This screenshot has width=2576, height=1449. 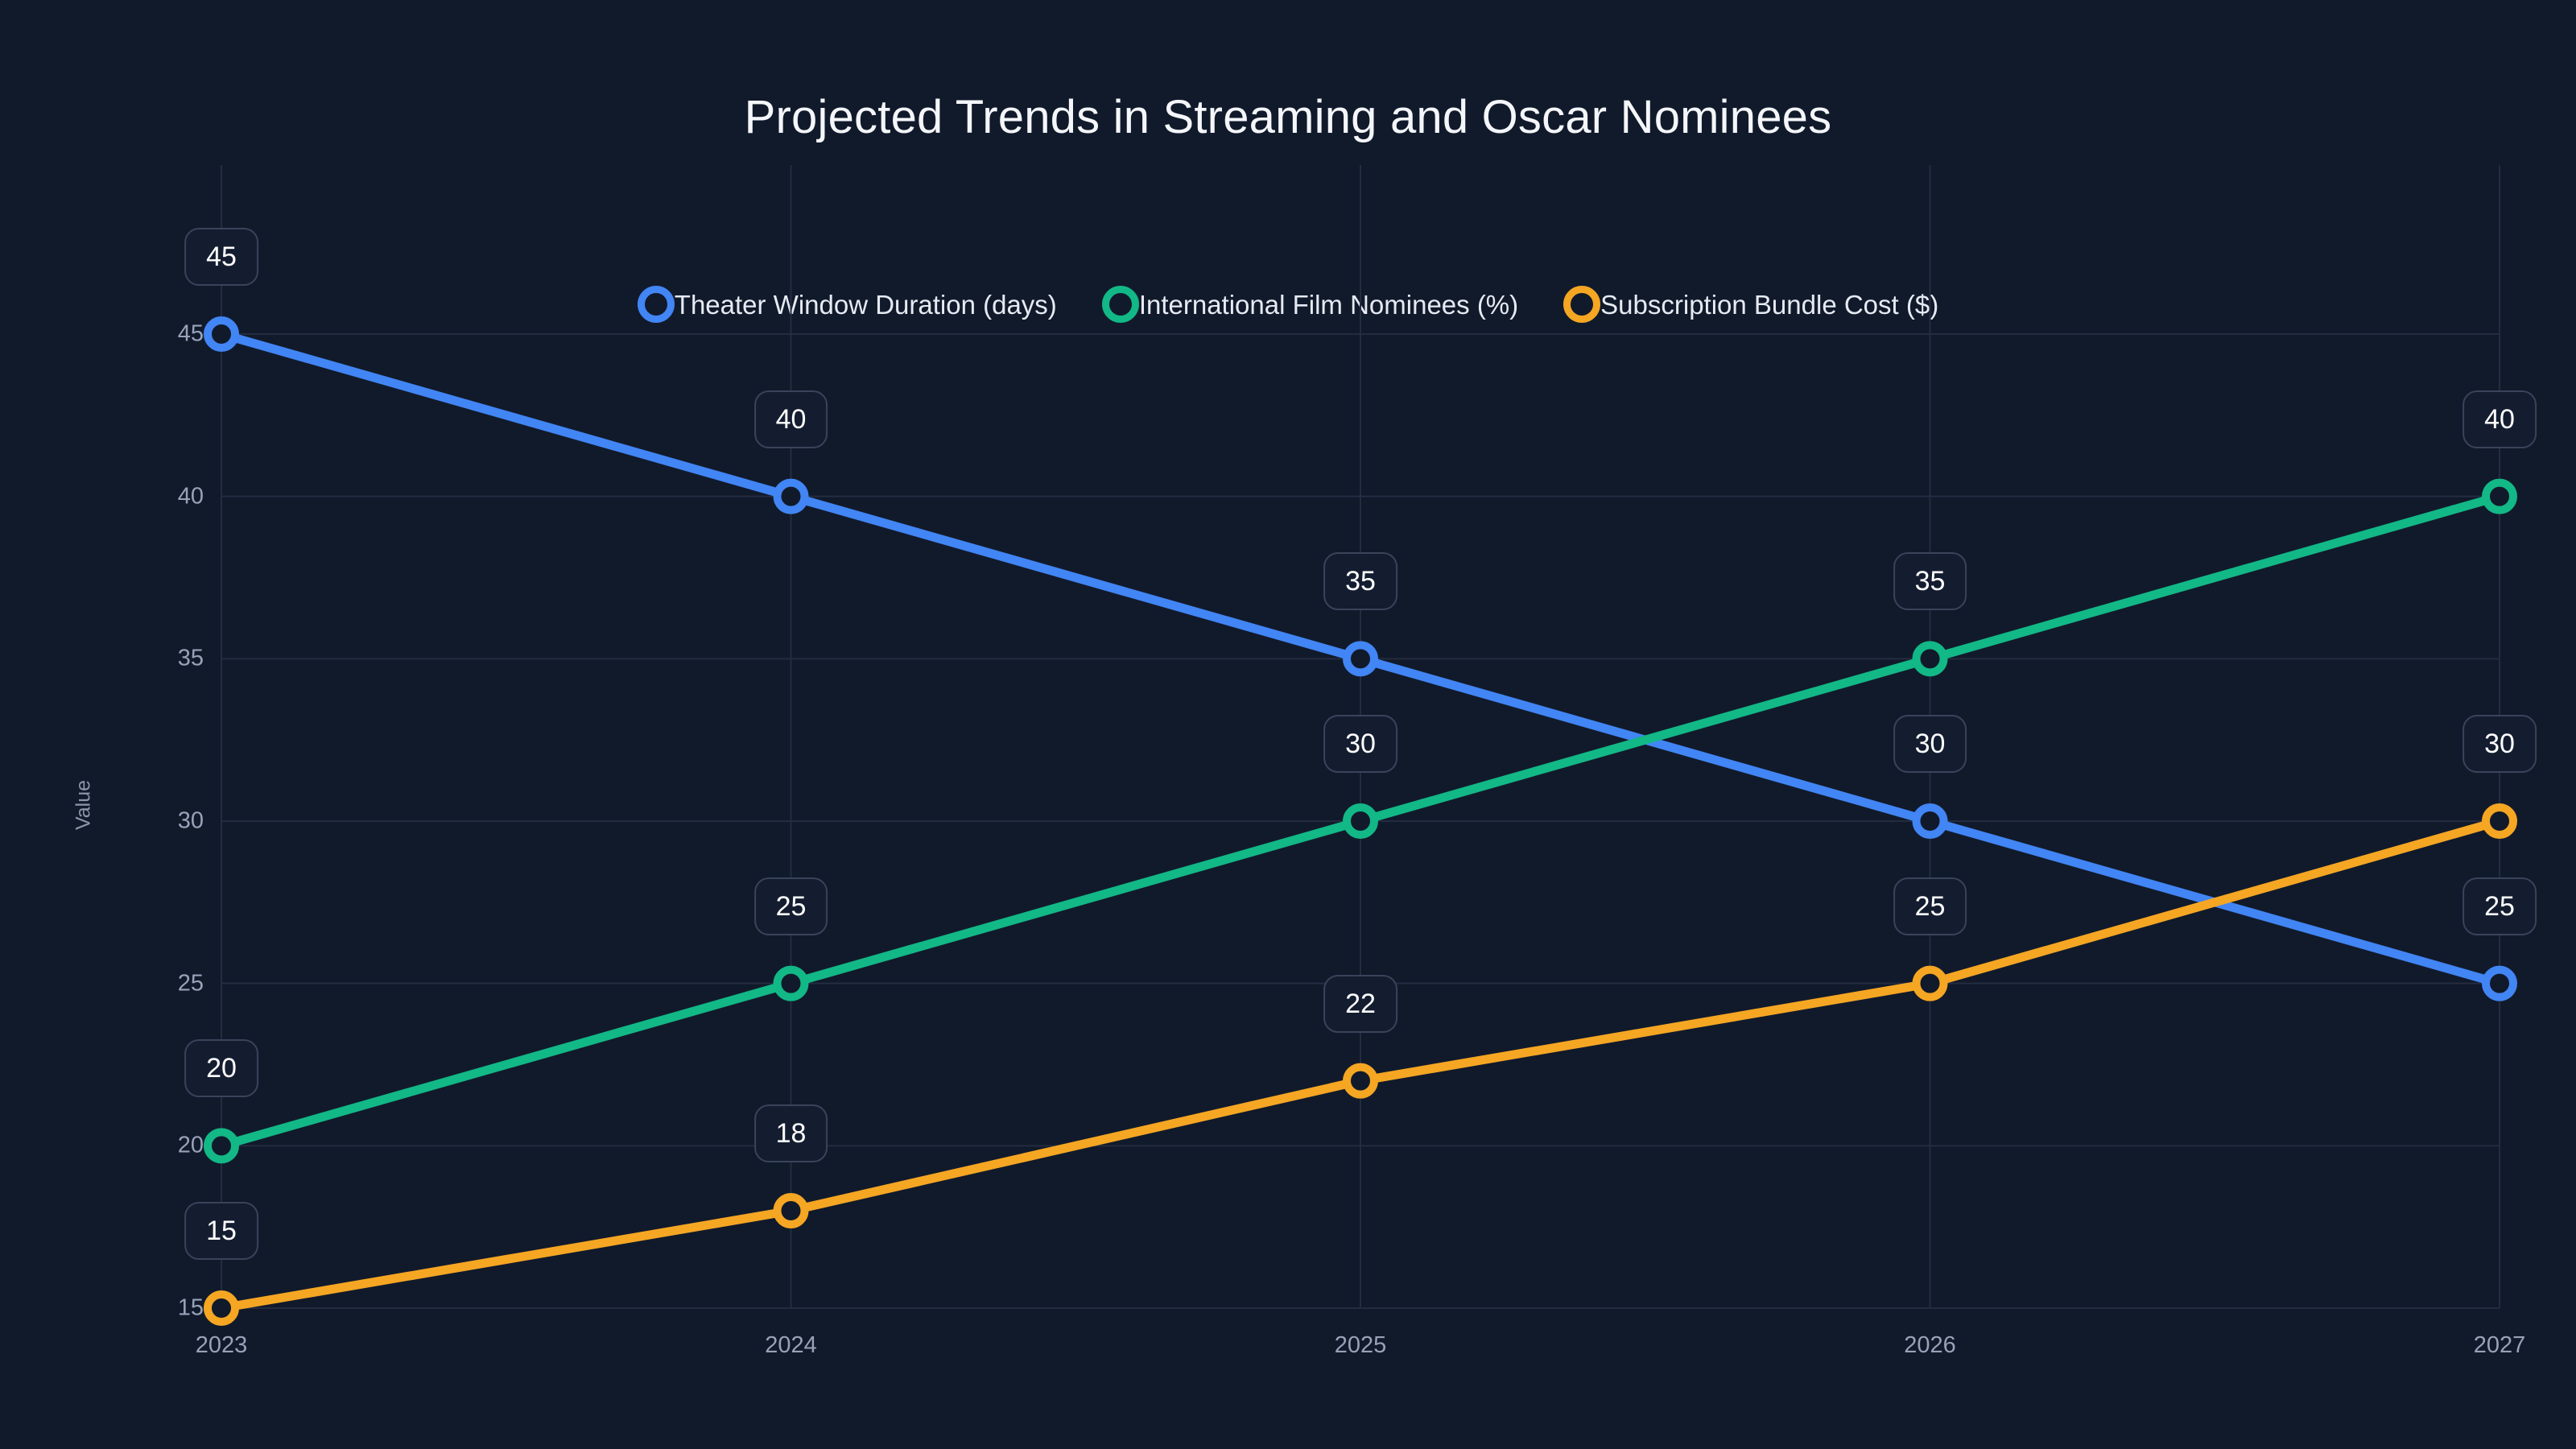 What do you see at coordinates (2499, 1345) in the screenshot?
I see `x-axis-tick-label: 2027` at bounding box center [2499, 1345].